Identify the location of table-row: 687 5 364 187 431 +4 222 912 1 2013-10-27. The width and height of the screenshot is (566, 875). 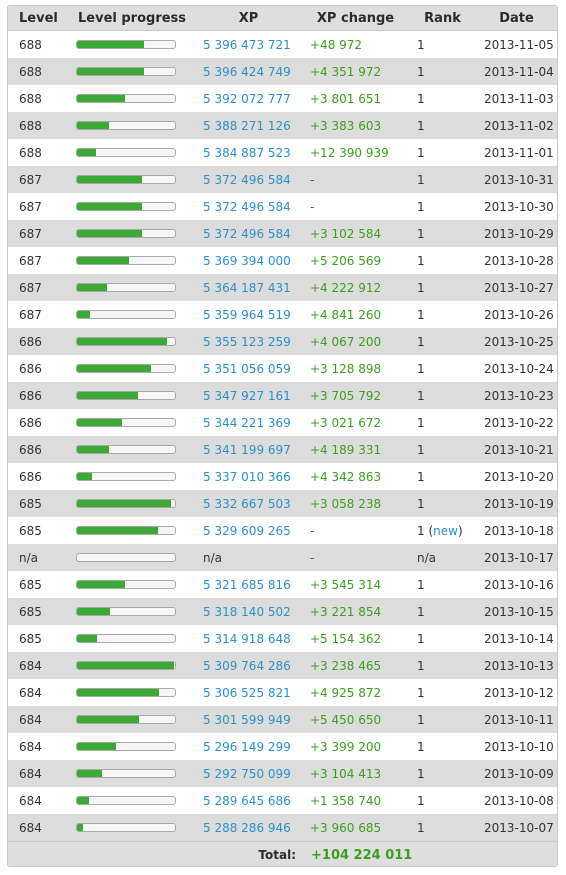
(282, 287).